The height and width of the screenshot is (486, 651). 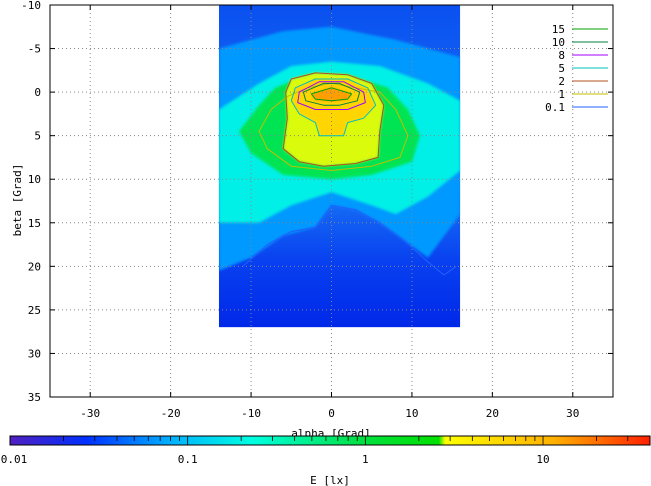 What do you see at coordinates (37, 92) in the screenshot?
I see `y-tick-label: 0` at bounding box center [37, 92].